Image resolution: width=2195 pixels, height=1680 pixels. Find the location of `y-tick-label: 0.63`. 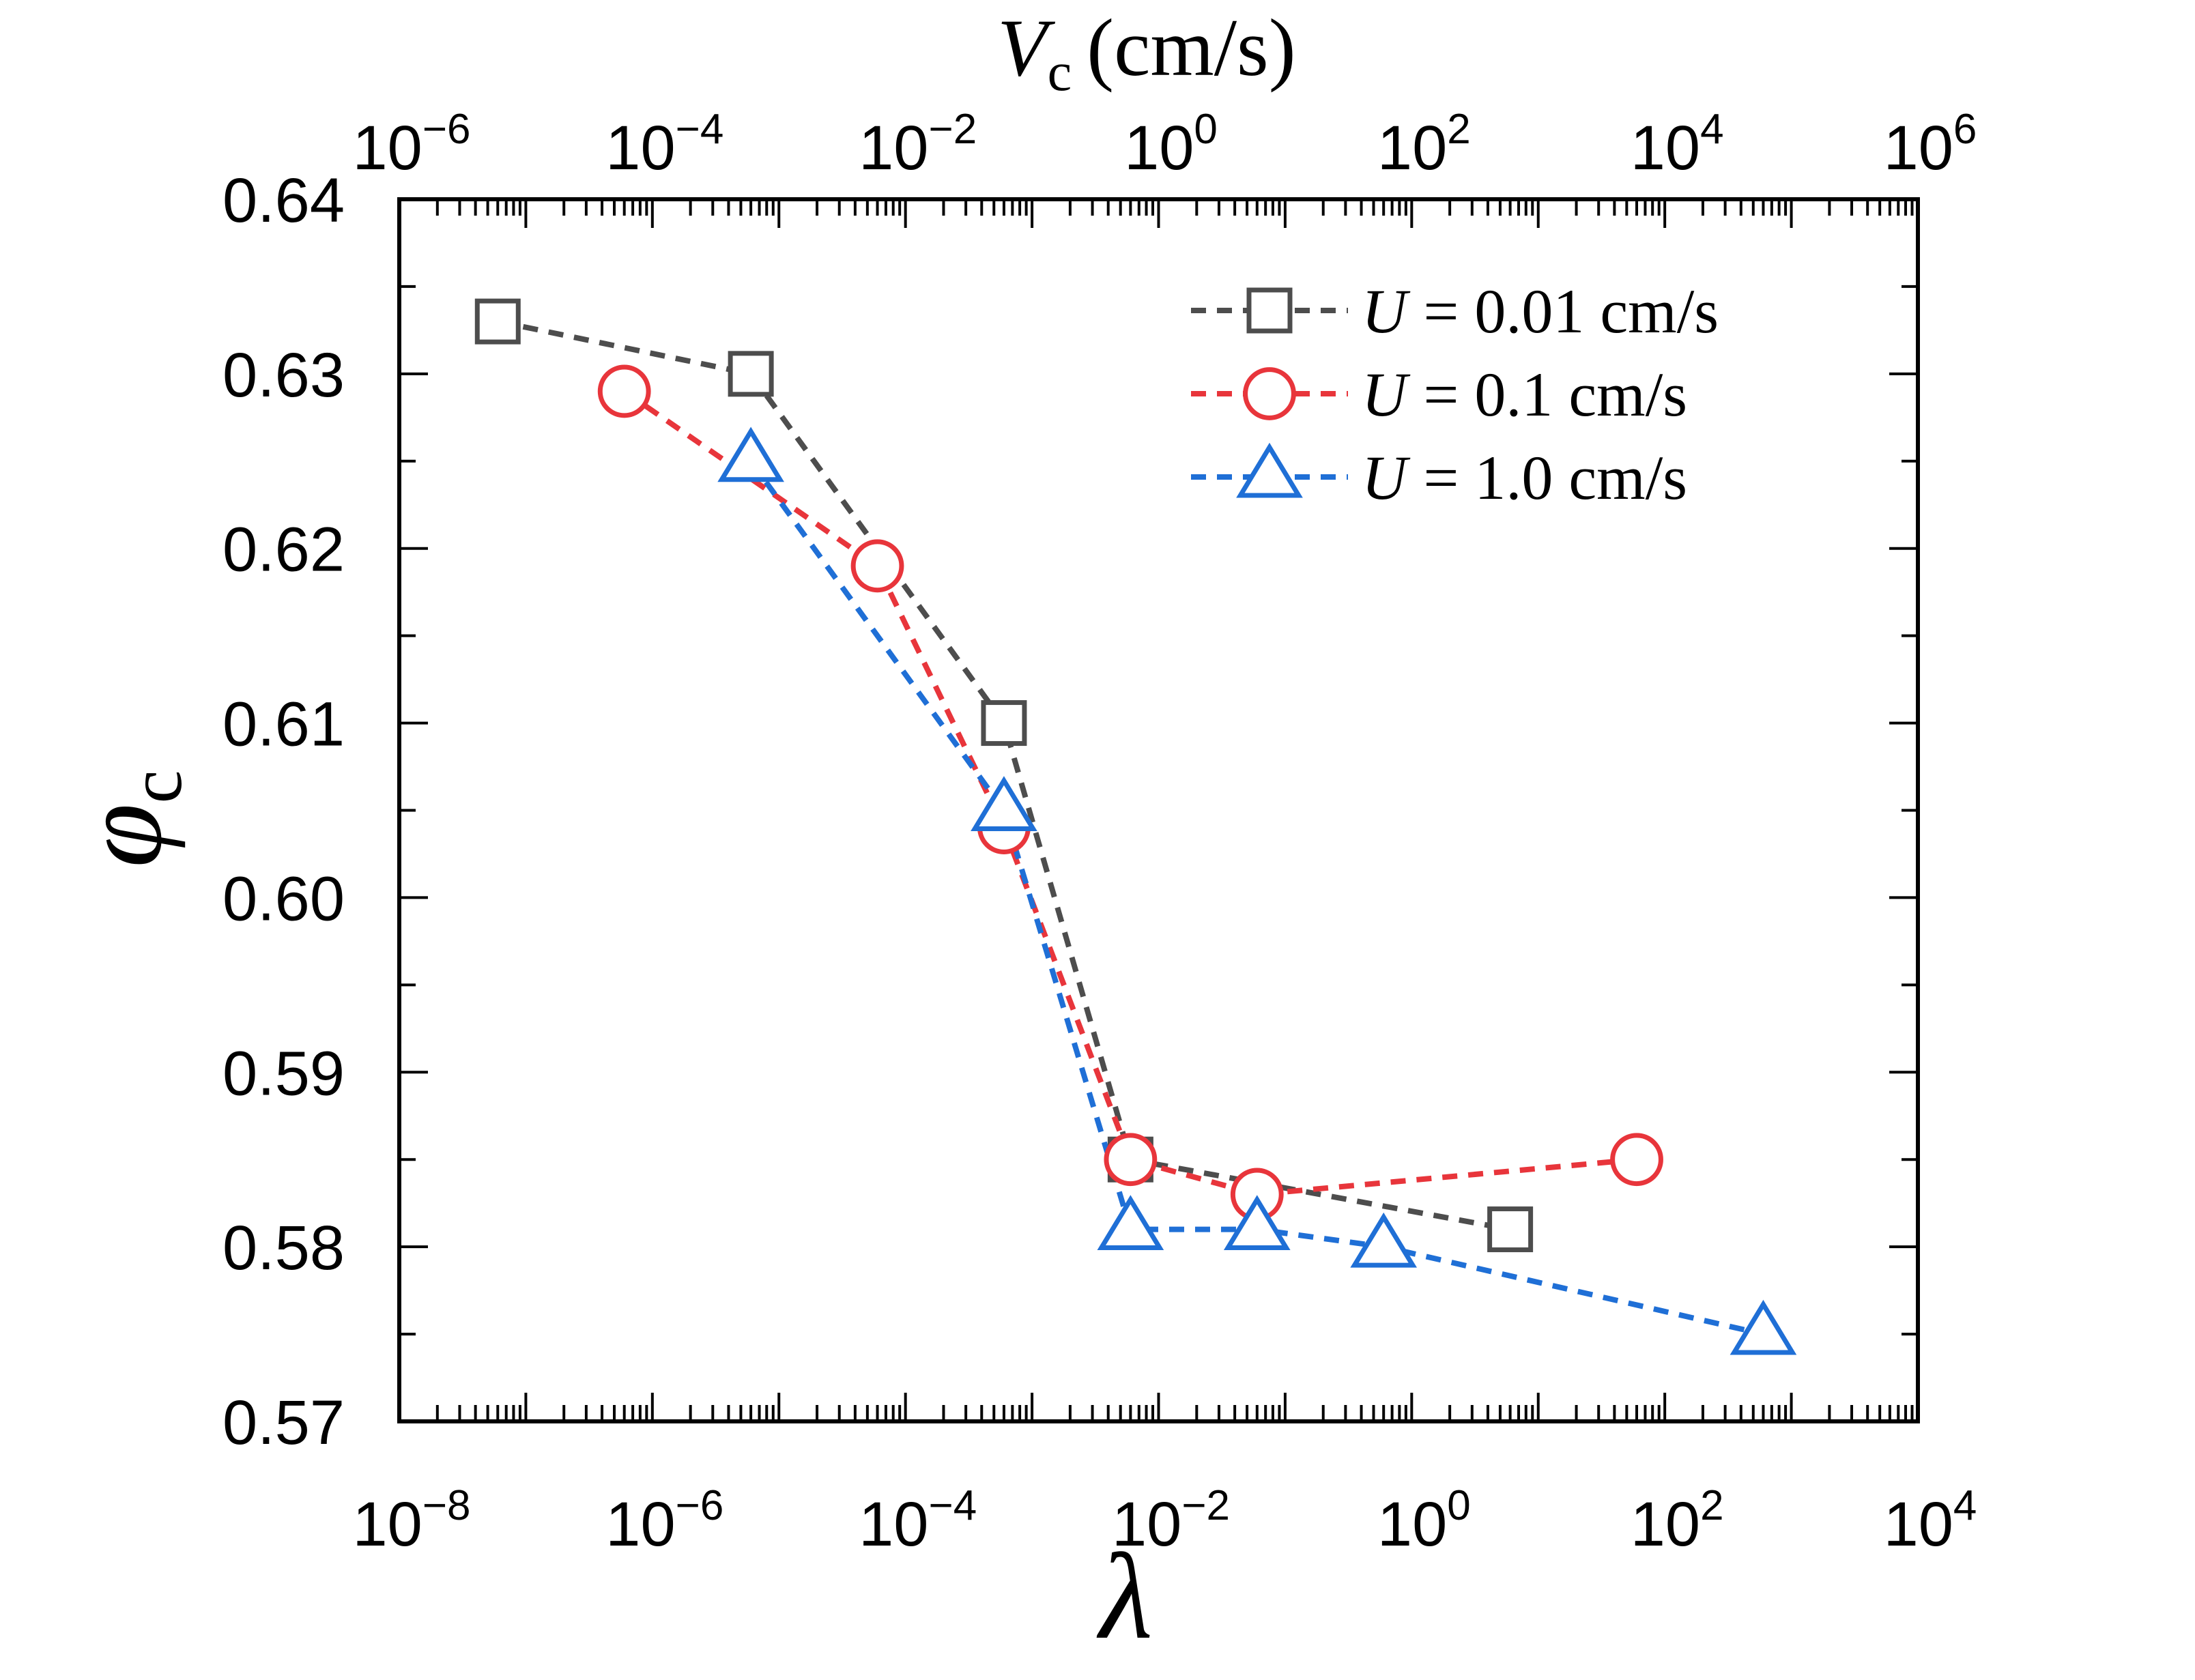

y-tick-label: 0.63 is located at coordinates (284, 375).